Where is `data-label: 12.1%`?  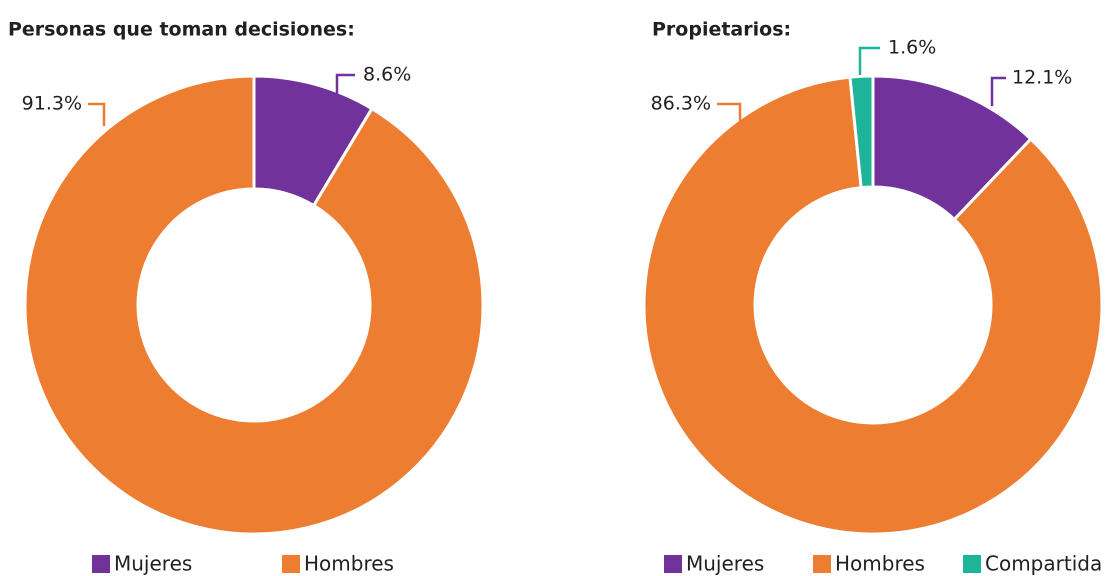
data-label: 12.1% is located at coordinates (1042, 78).